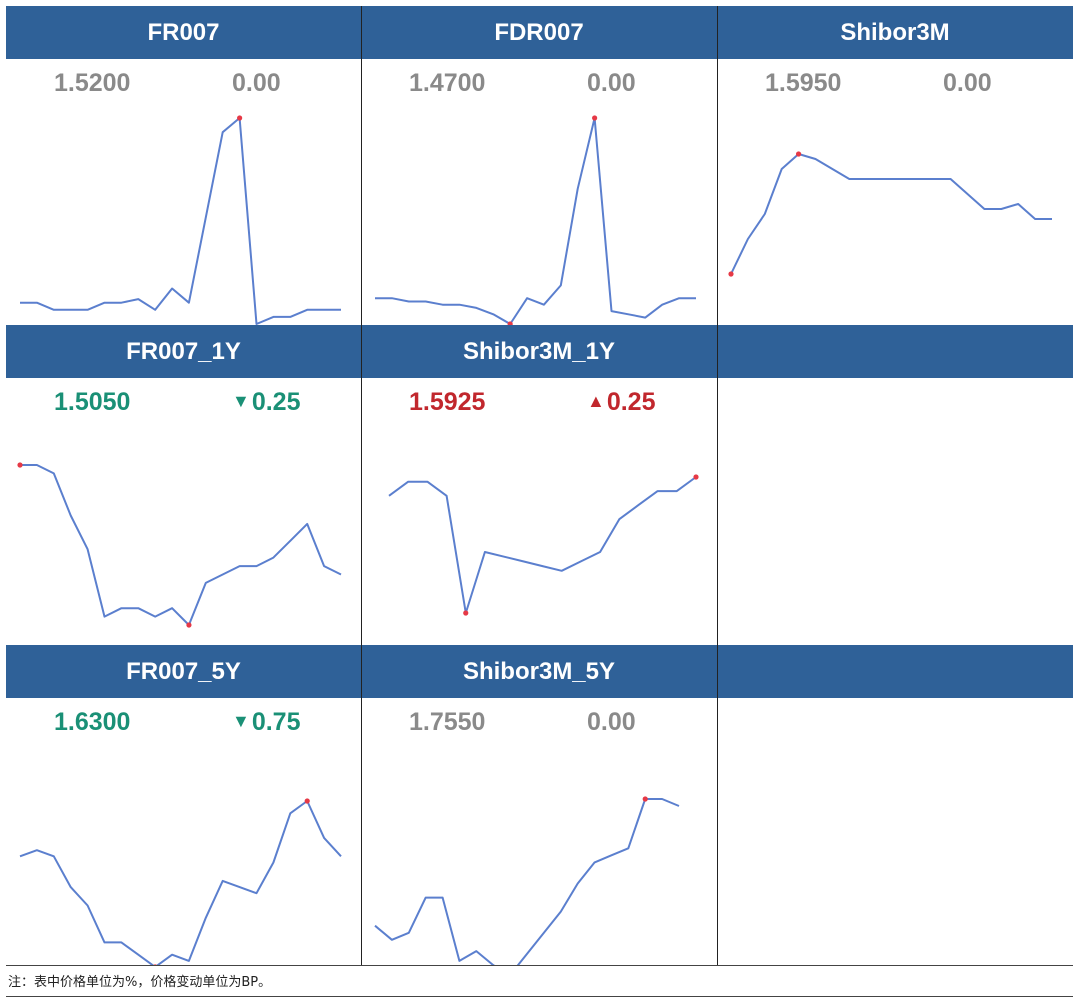 This screenshot has height=1005, width=1080. Describe the element at coordinates (183, 351) in the screenshot. I see `chart-title: FR007_1Y` at that location.